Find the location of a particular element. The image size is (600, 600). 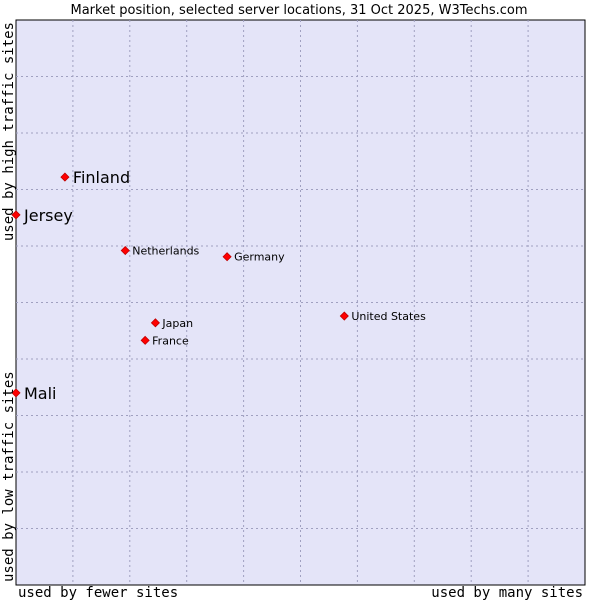

point-marker-germany is located at coordinates (227, 257).